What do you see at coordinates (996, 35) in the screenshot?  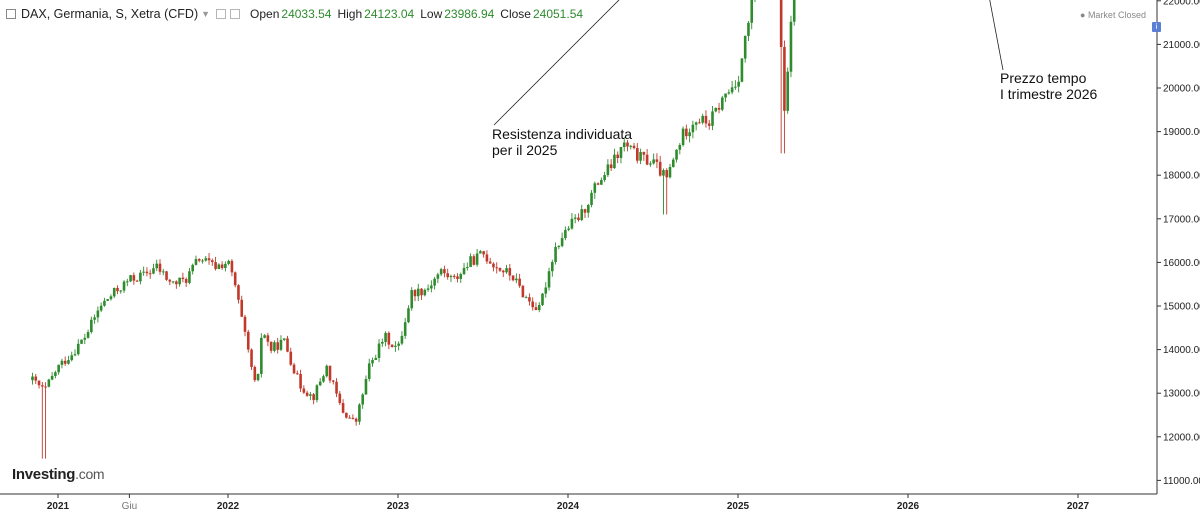 I see `target-connector` at bounding box center [996, 35].